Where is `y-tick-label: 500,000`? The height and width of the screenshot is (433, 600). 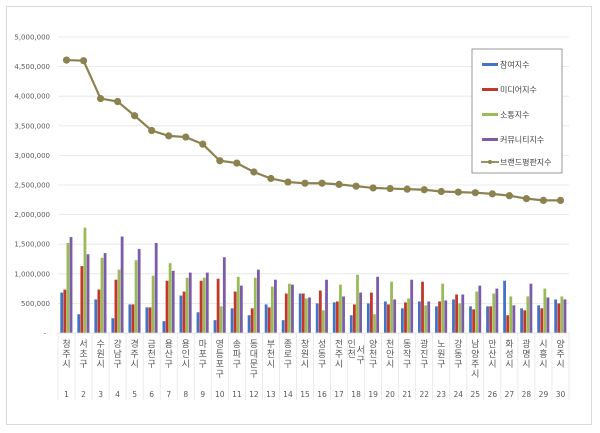
y-tick-label: 500,000 is located at coordinates (35, 304).